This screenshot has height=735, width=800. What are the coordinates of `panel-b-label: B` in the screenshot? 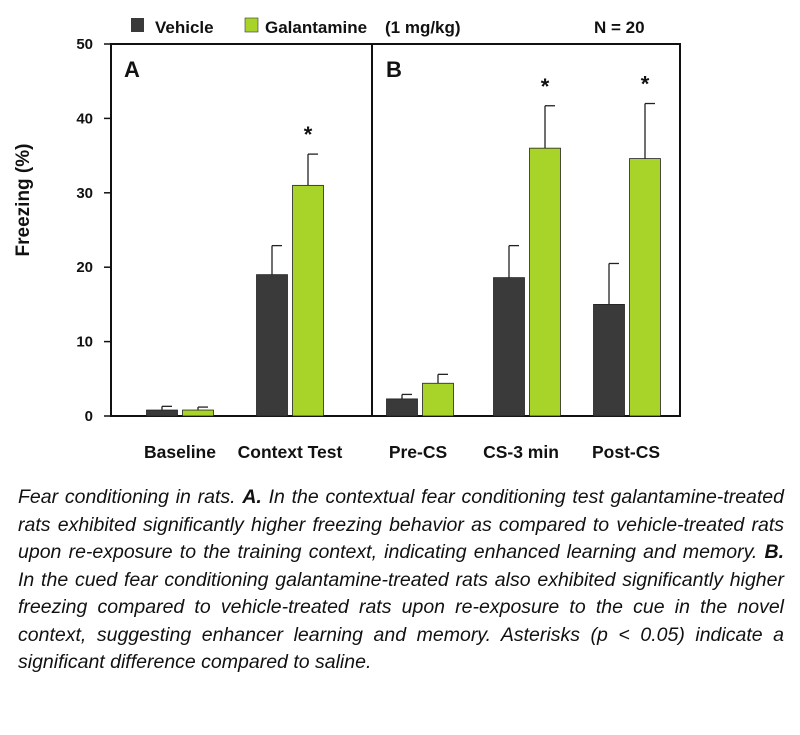 It's located at (394, 69).